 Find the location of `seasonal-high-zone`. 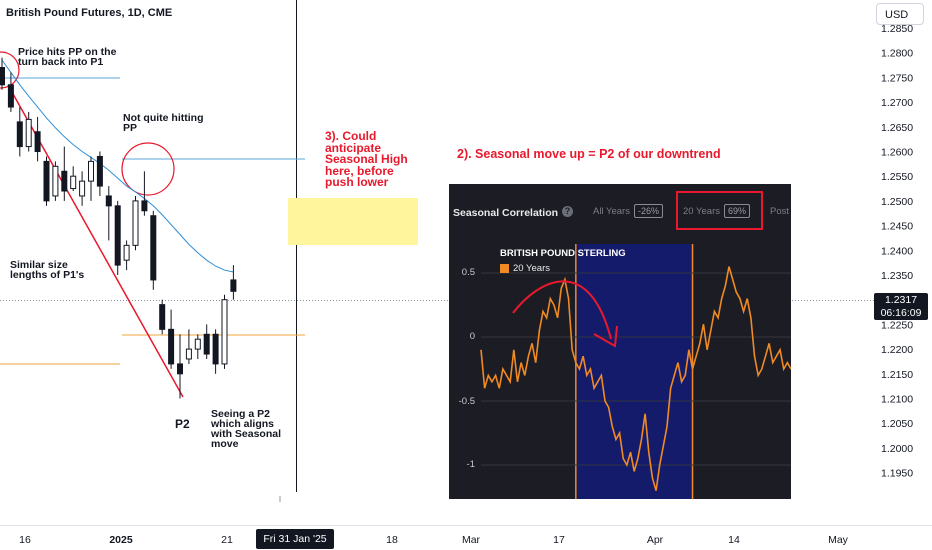

seasonal-high-zone is located at coordinates (353, 221).